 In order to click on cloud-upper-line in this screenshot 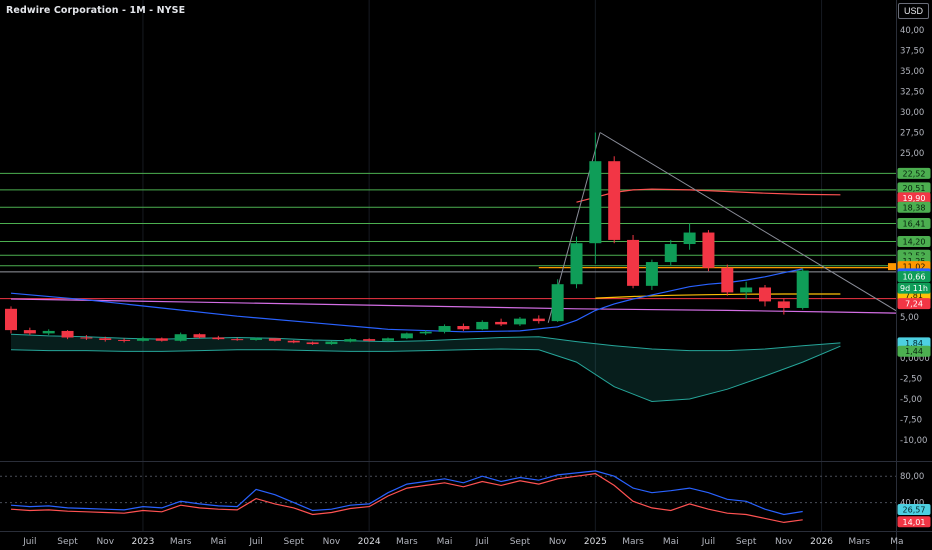, I will do `click(425, 342)`.